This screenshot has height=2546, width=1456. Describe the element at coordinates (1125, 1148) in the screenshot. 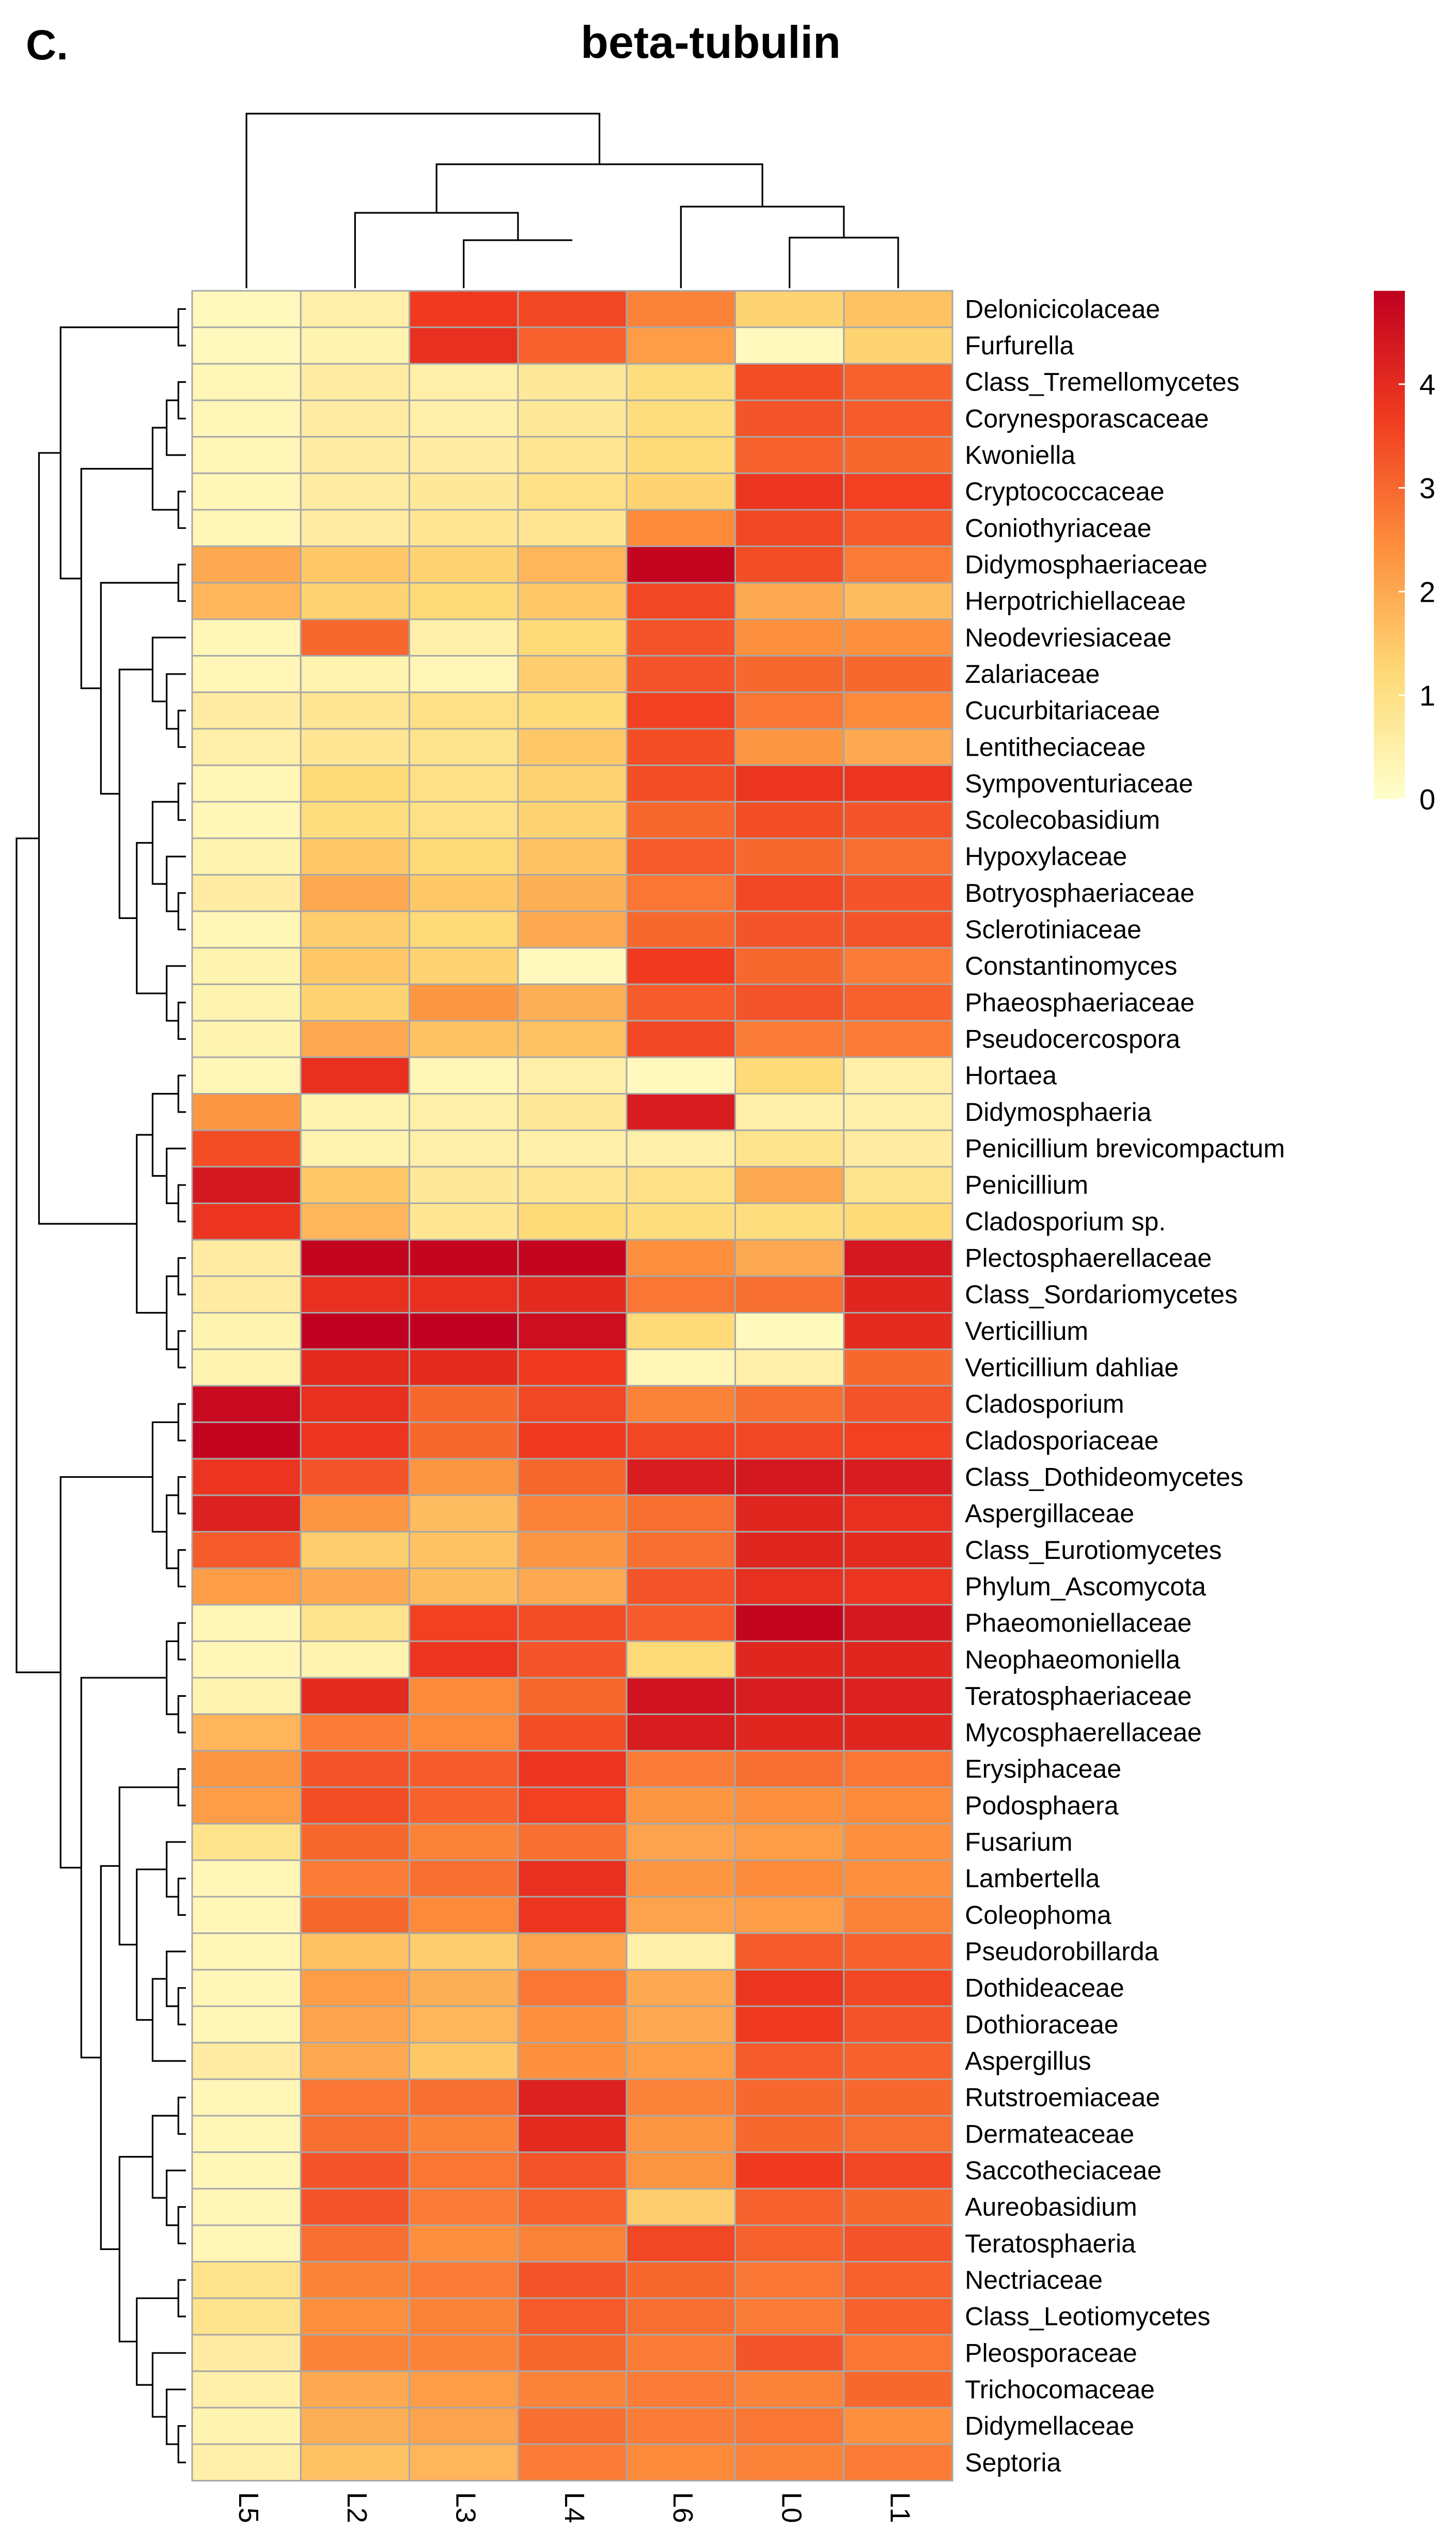

I see `row-label: Penicillium brevicompactum` at that location.